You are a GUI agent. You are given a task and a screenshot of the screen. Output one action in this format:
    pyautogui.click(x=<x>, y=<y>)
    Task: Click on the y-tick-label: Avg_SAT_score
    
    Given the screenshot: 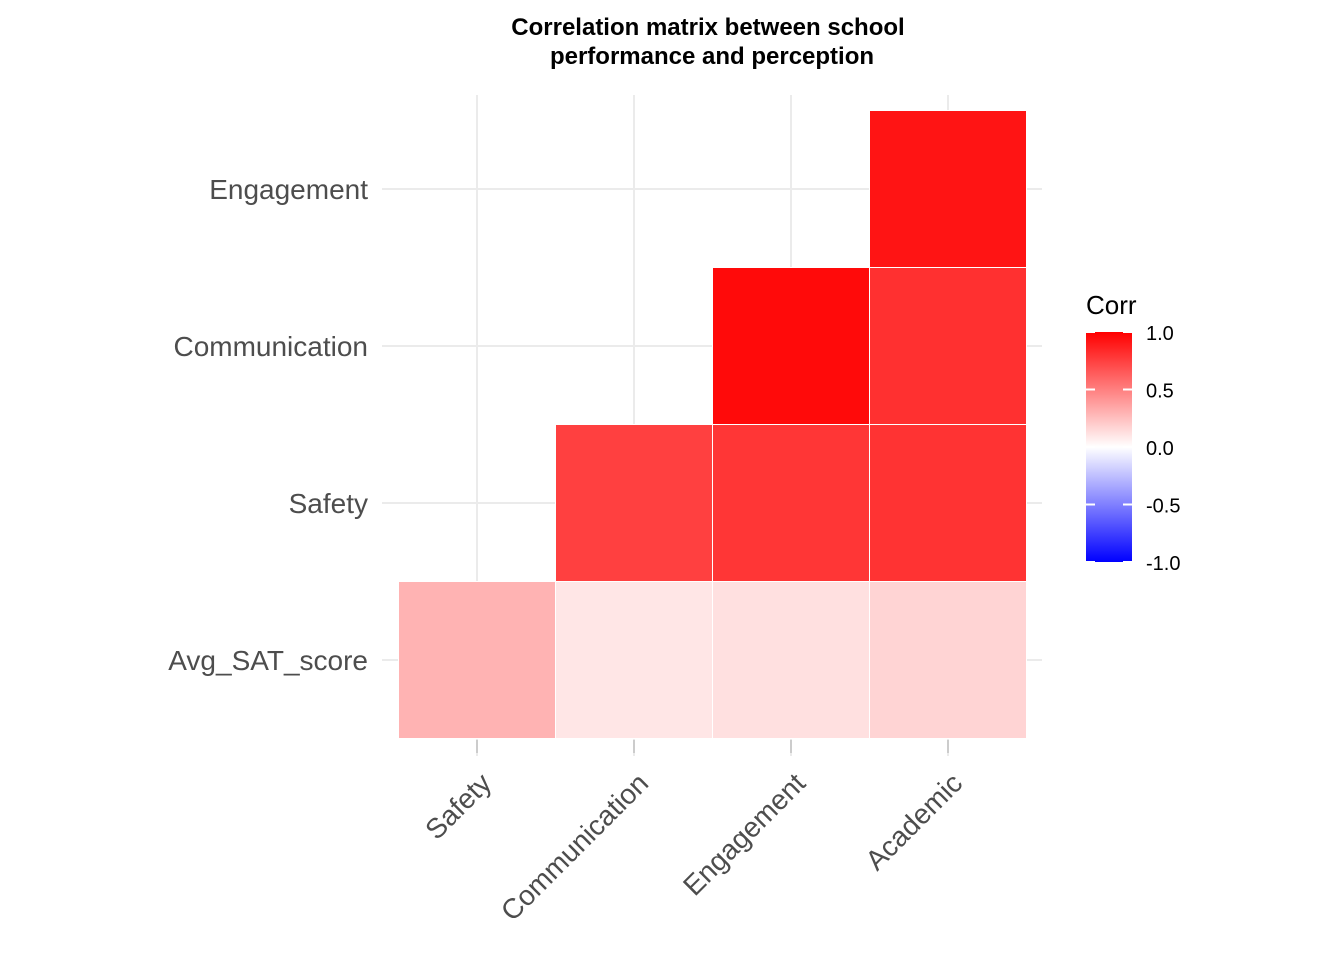 What is the action you would take?
    pyautogui.click(x=268, y=660)
    